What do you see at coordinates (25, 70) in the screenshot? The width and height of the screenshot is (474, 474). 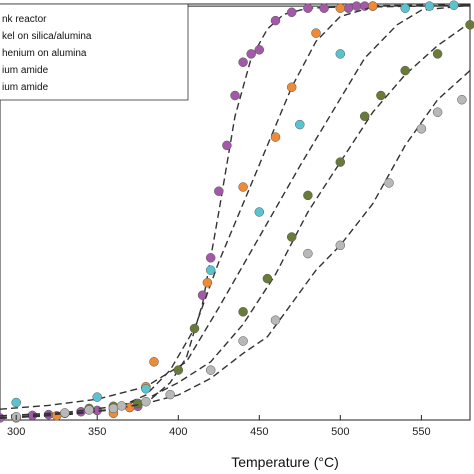 I see `legend-entry-4: ium amide` at bounding box center [25, 70].